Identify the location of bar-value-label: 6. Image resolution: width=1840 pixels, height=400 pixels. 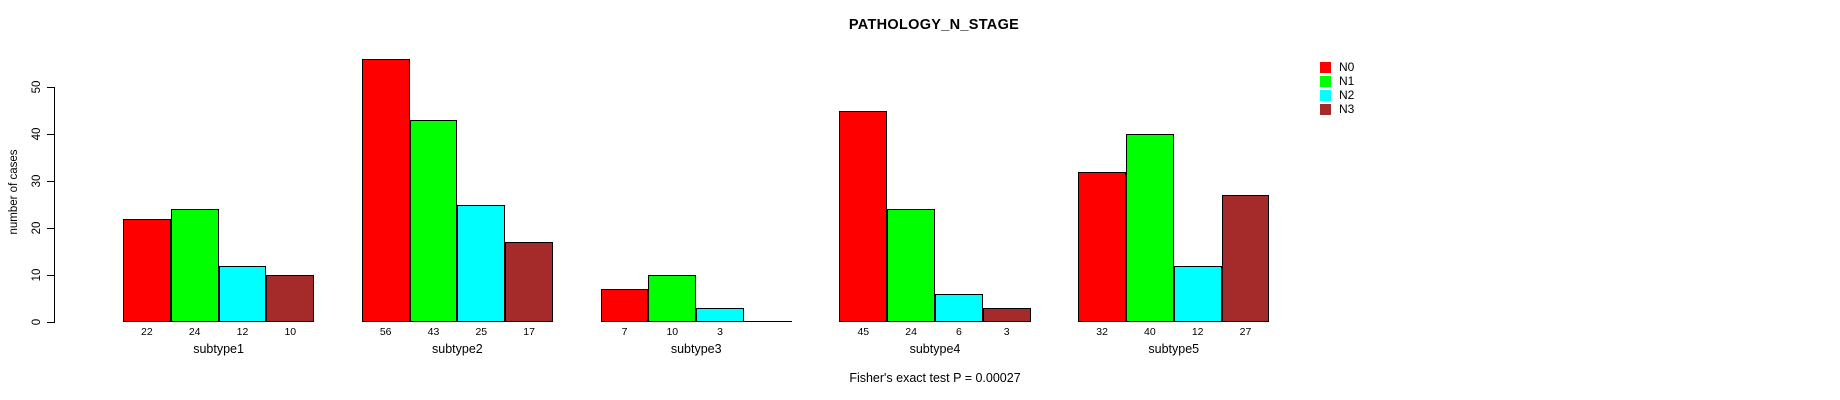
(958, 332).